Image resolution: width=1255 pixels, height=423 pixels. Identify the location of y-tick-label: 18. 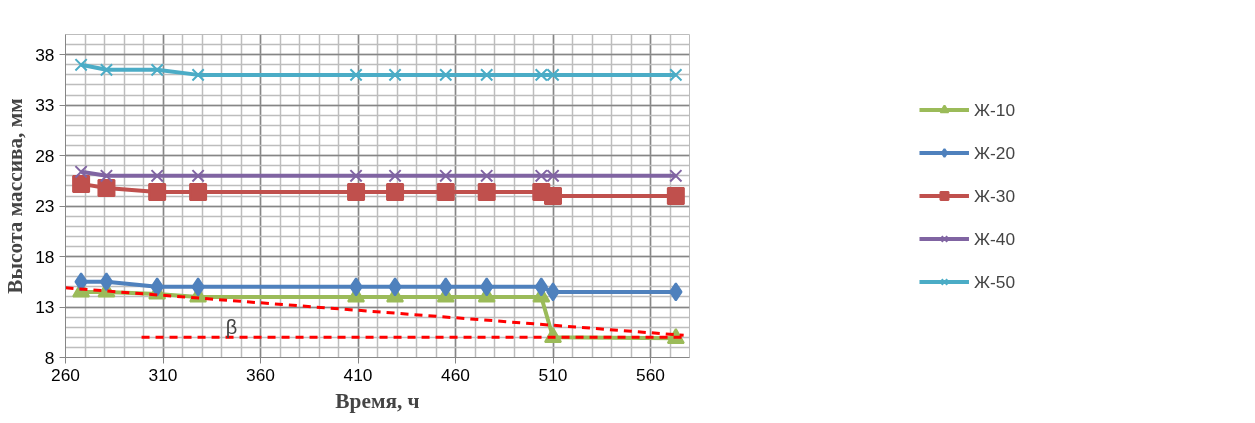
(45, 256).